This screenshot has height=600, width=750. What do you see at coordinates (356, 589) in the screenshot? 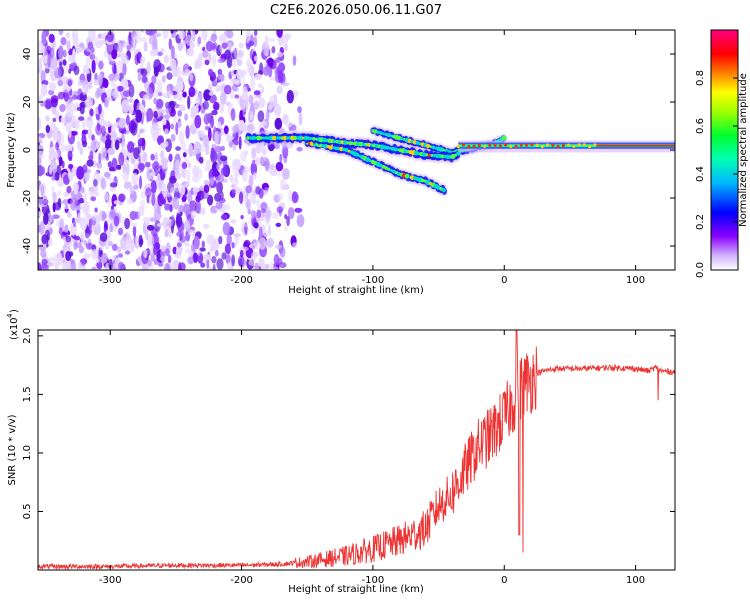
I see `snr-x-label: Height of straight line (km)` at bounding box center [356, 589].